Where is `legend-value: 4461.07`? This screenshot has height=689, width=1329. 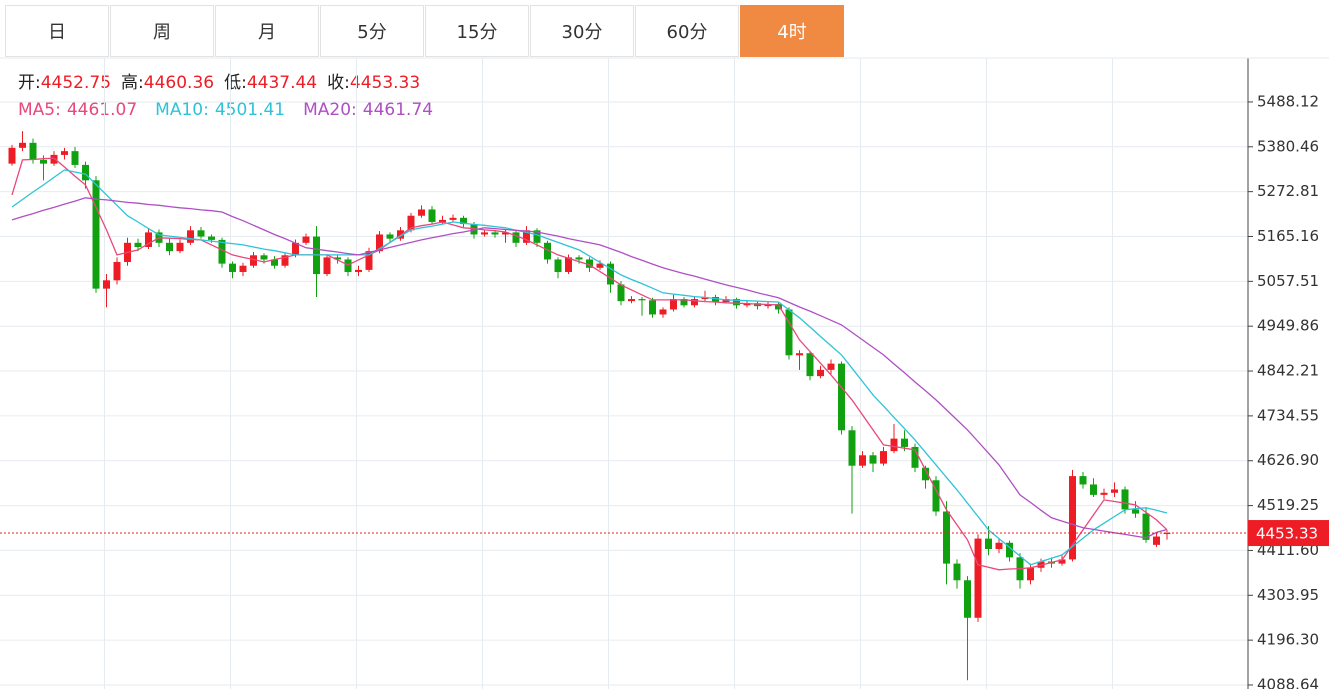 legend-value: 4461.07 is located at coordinates (102, 110).